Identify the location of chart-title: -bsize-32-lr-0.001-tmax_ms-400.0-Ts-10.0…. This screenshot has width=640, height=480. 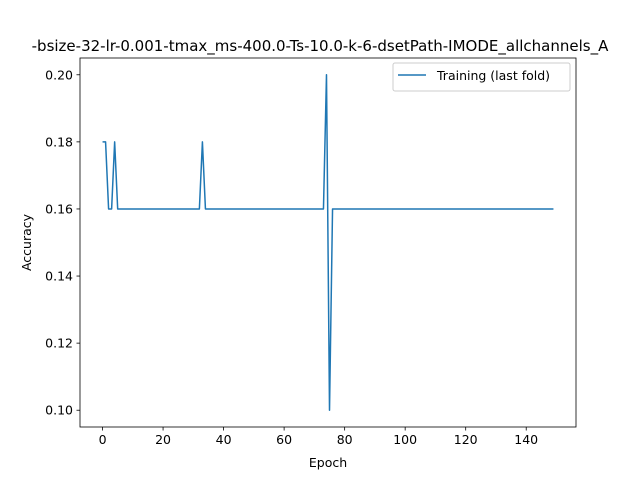
(320, 46).